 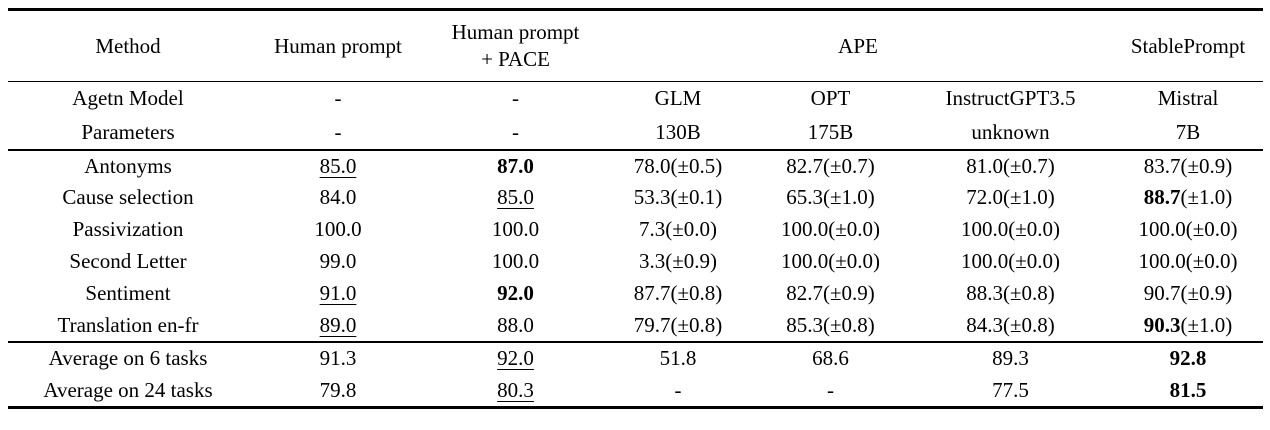 What do you see at coordinates (984, 293) in the screenshot?
I see `cell-value: 88.3` at bounding box center [984, 293].